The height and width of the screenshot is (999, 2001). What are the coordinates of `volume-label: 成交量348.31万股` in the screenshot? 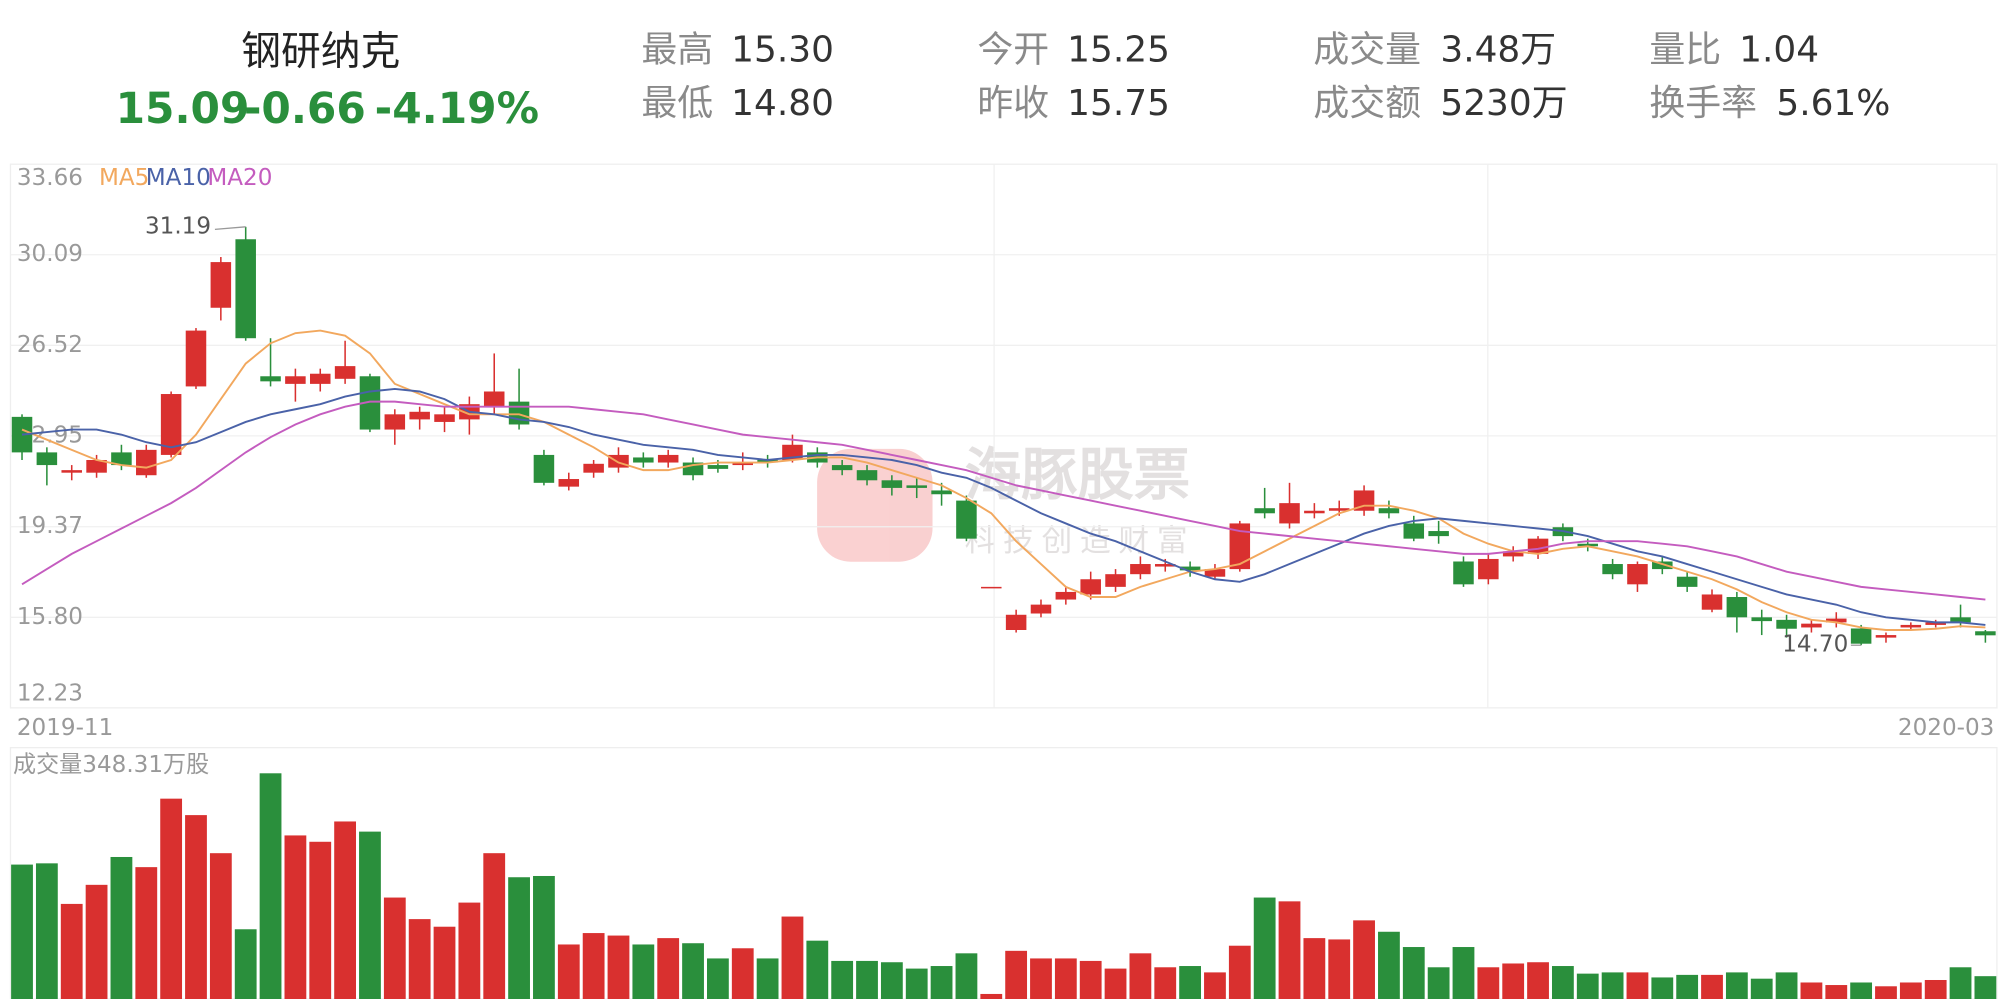 It's located at (111, 765).